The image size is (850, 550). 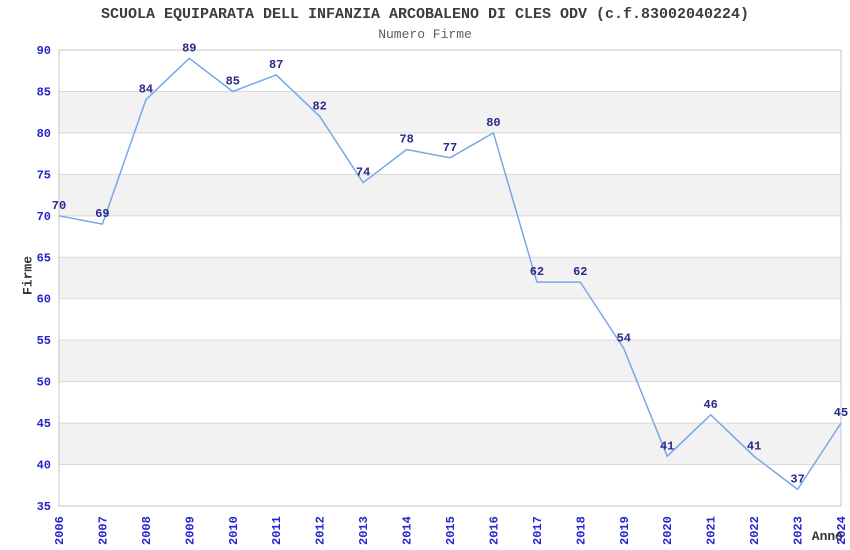 What do you see at coordinates (799, 530) in the screenshot?
I see `x-tick-label: 2023` at bounding box center [799, 530].